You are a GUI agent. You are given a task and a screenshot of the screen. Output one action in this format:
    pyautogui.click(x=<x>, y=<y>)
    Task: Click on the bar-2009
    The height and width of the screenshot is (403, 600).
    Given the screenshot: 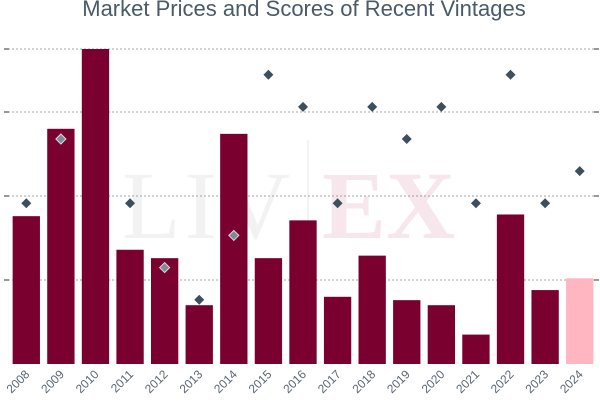 What is the action you would take?
    pyautogui.click(x=61, y=246)
    